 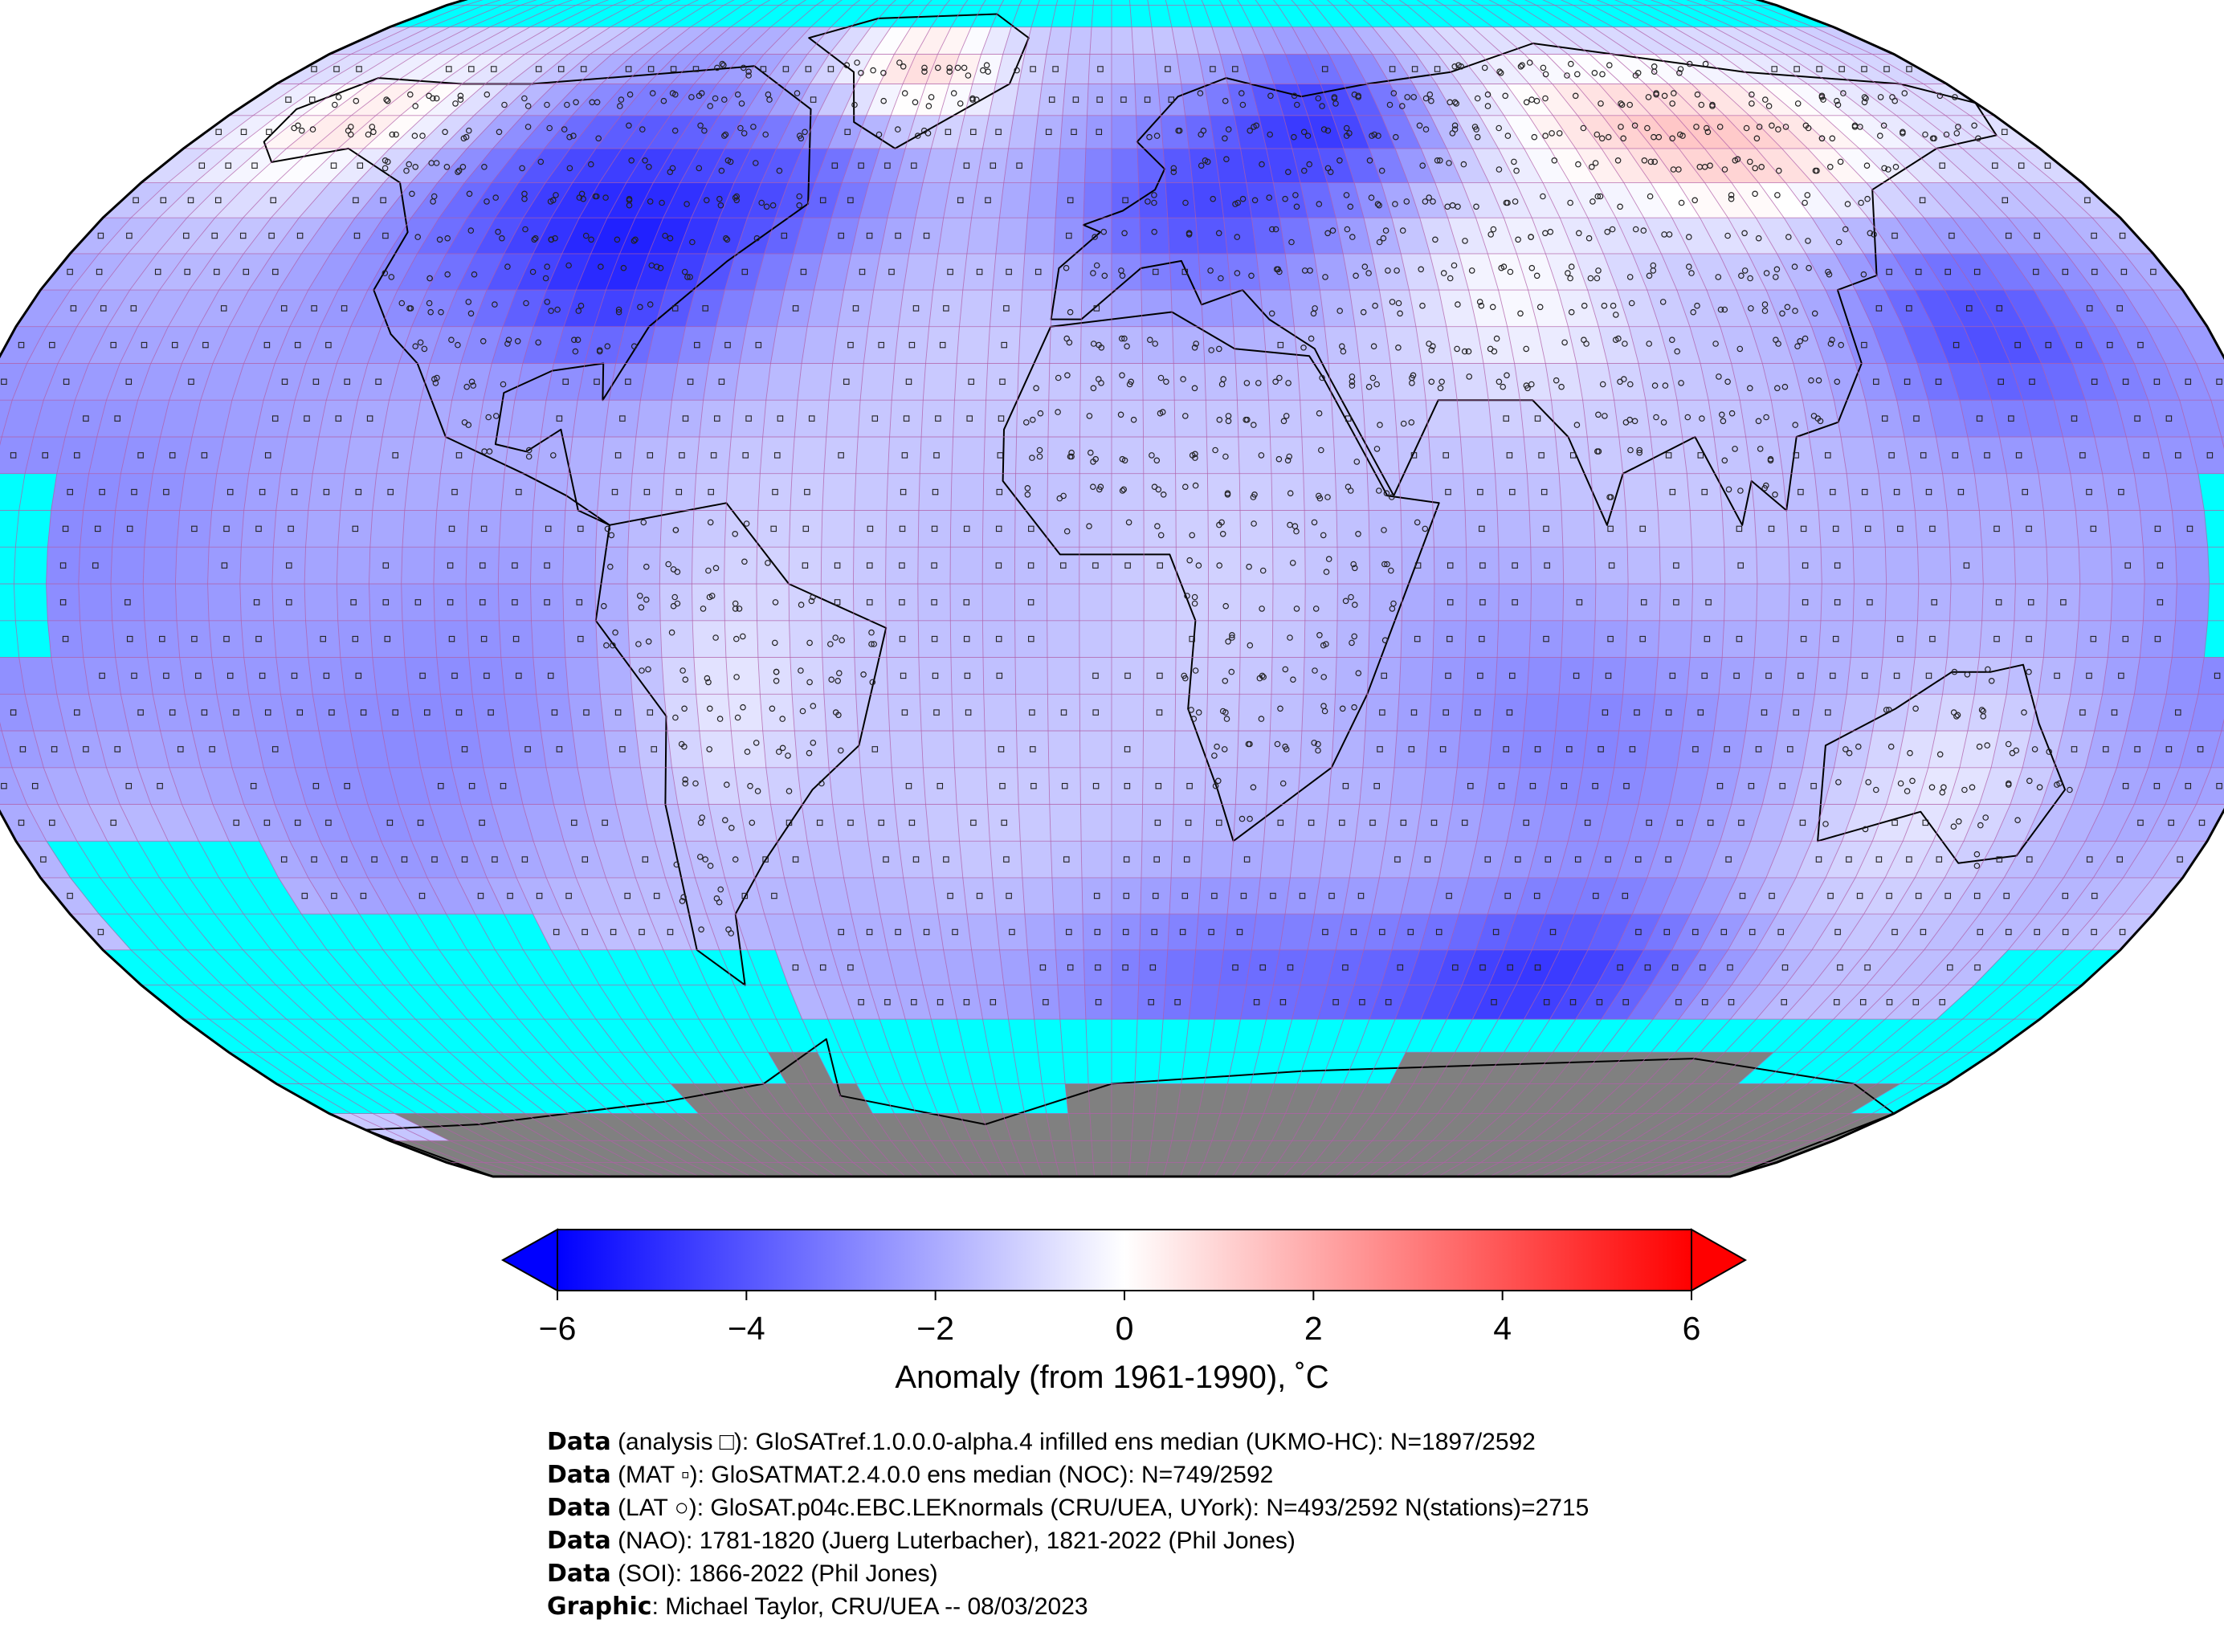 I want to click on colorbar-tick-label: 6, so click(x=1692, y=1328).